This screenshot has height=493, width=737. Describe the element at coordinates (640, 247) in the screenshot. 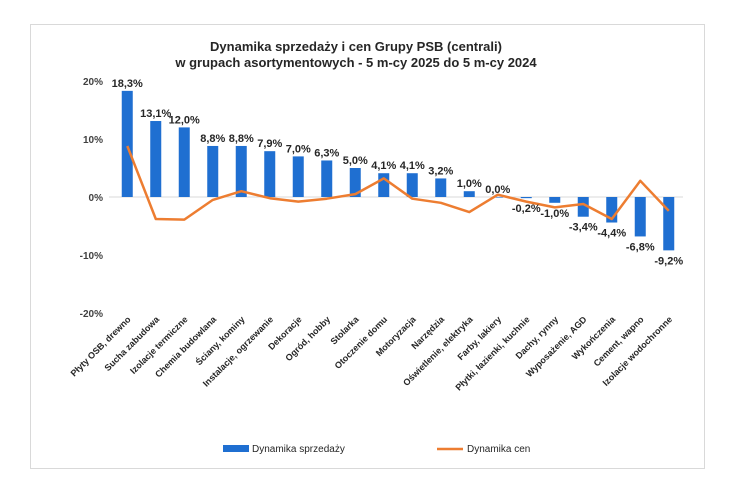

I see `bar-data-label: -6,8%` at that location.